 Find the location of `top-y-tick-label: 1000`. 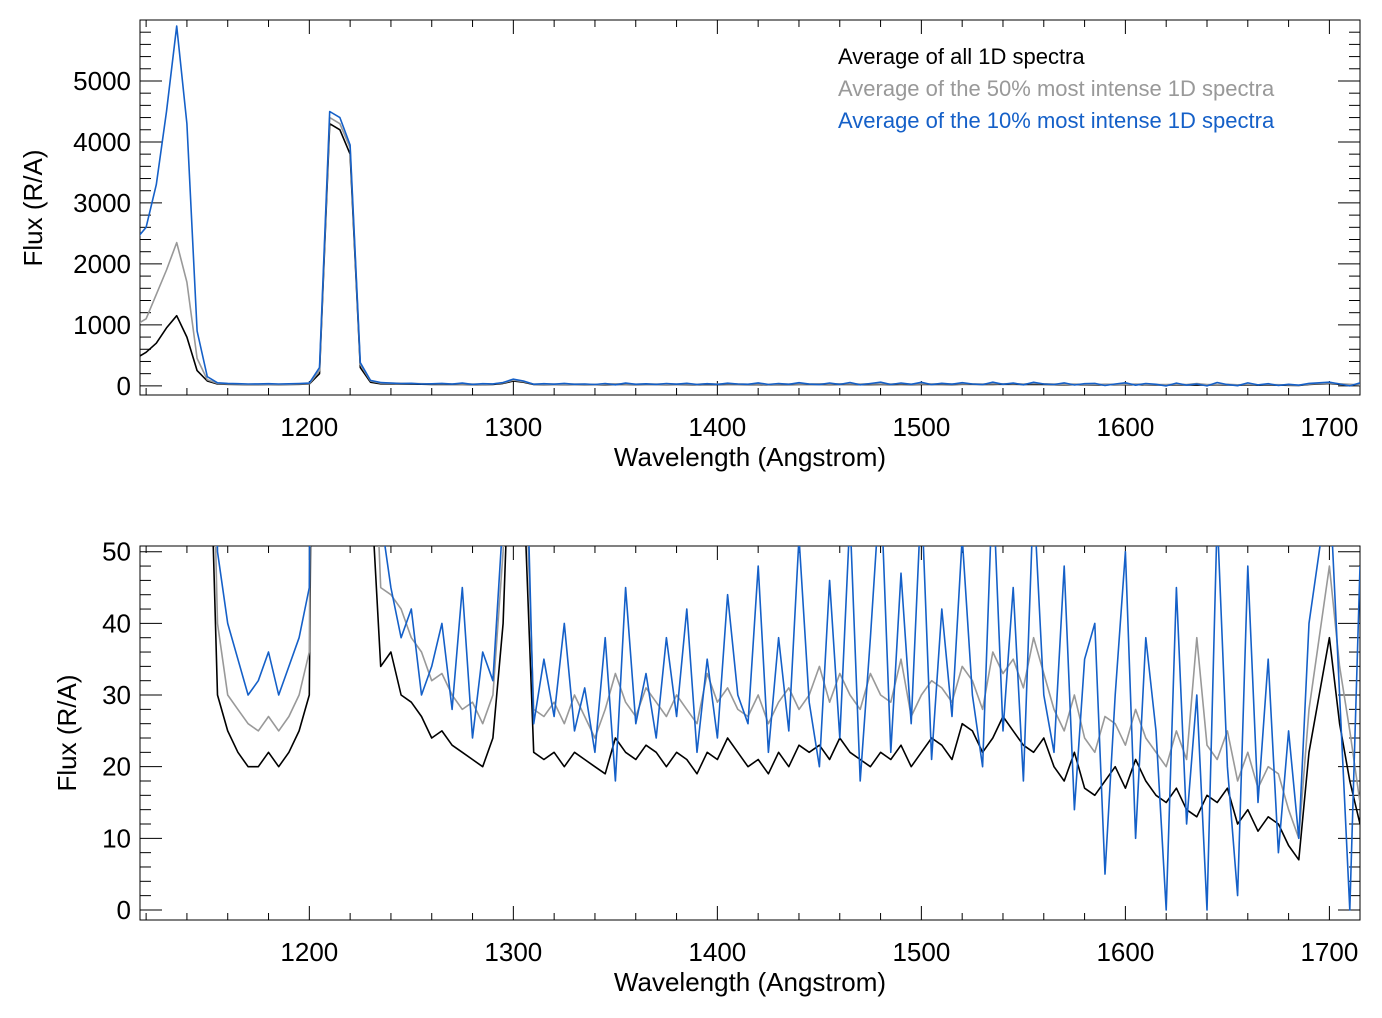

top-y-tick-label: 1000 is located at coordinates (102, 325).